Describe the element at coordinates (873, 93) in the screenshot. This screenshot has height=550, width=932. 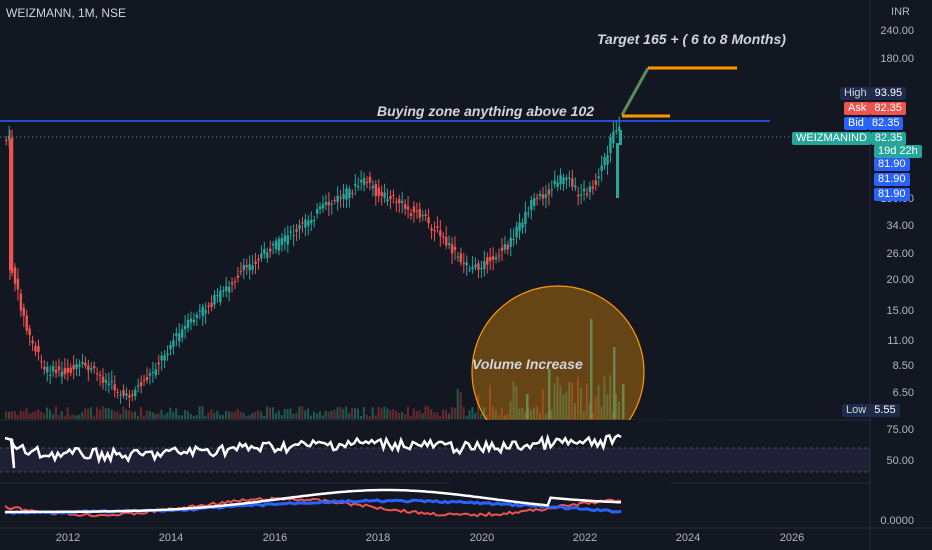
I see `high-badge: High 93.95` at that location.